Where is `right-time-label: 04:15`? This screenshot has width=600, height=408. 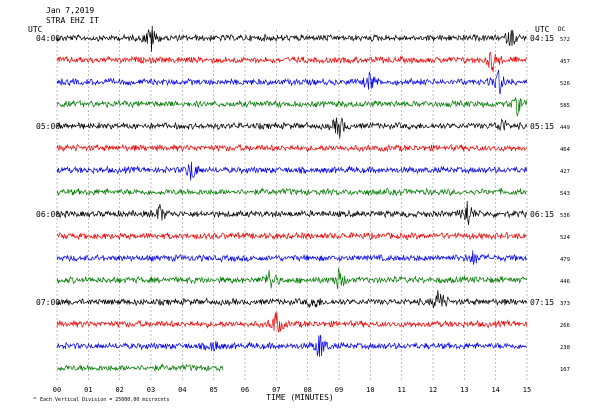 right-time-label: 04:15 is located at coordinates (542, 38).